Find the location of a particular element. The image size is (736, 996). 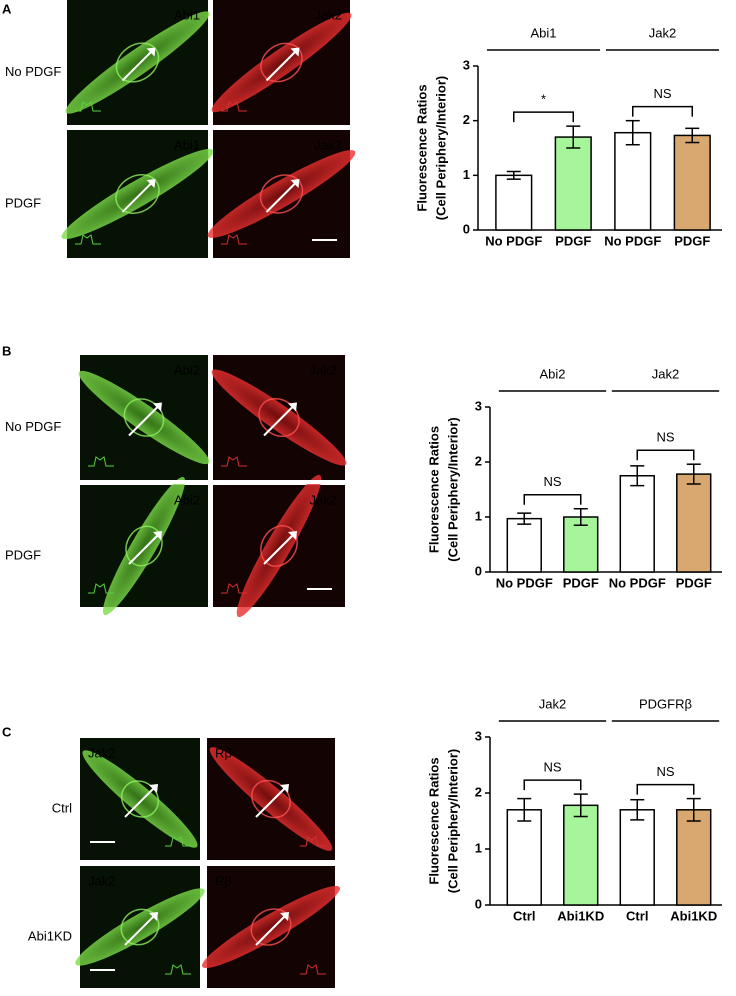

panel-letter: A is located at coordinates (7, 8).